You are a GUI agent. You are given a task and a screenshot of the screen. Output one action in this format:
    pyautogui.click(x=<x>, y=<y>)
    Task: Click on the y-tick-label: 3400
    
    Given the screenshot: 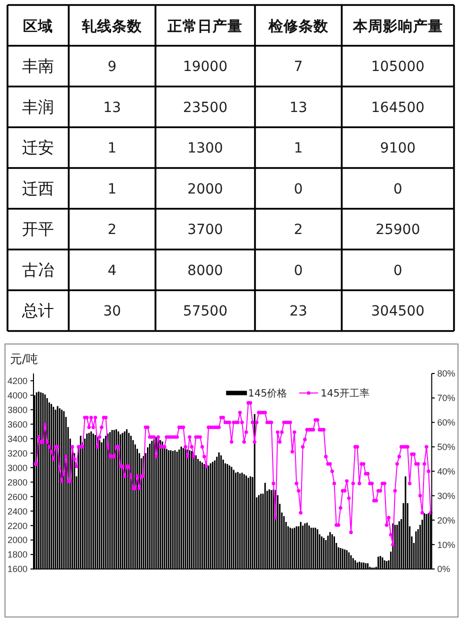 What is the action you would take?
    pyautogui.click(x=17, y=439)
    